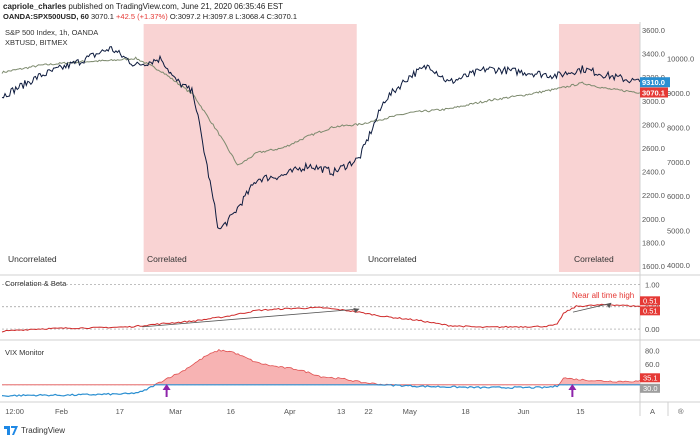  Describe the element at coordinates (653, 124) in the screenshot. I see `spx-axis-tick-4: 2800.0` at that location.